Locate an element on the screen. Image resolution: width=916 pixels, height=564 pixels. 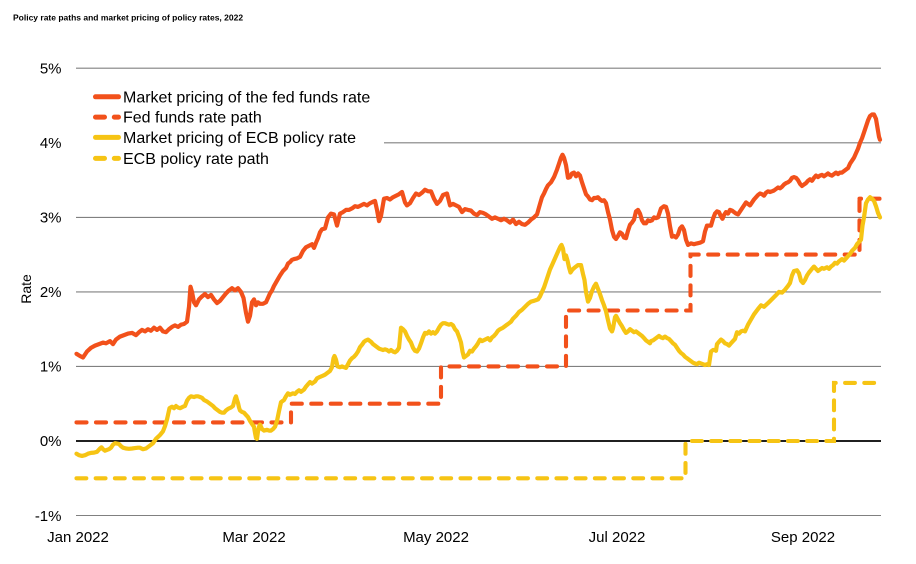
svg-text: Jan 2022 is located at coordinates (78, 537).